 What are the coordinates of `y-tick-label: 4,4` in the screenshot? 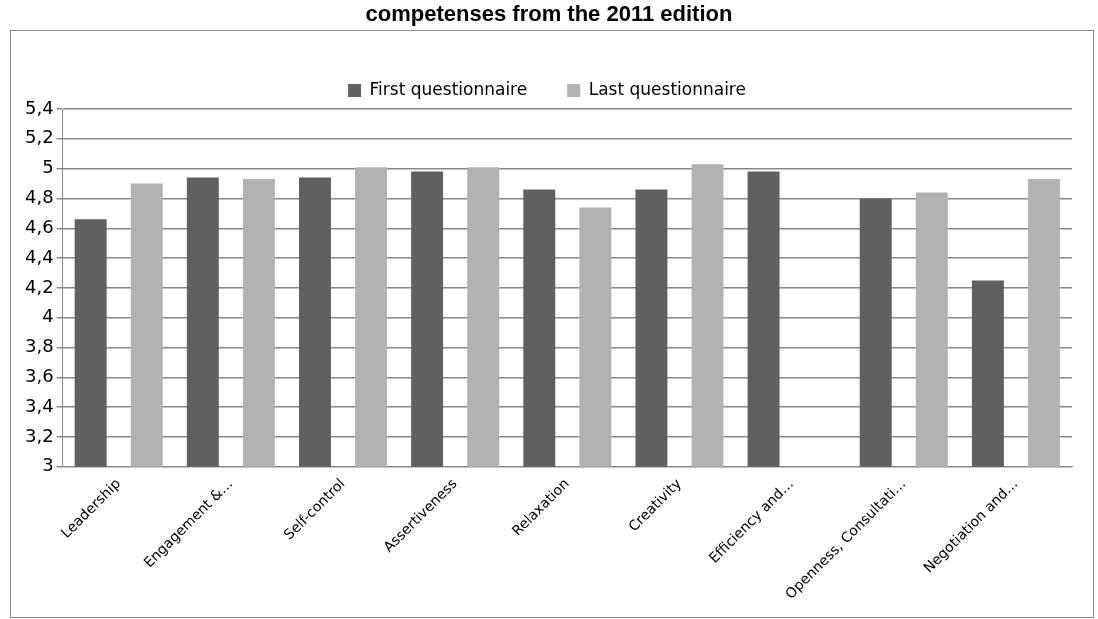 It's located at (39, 256).